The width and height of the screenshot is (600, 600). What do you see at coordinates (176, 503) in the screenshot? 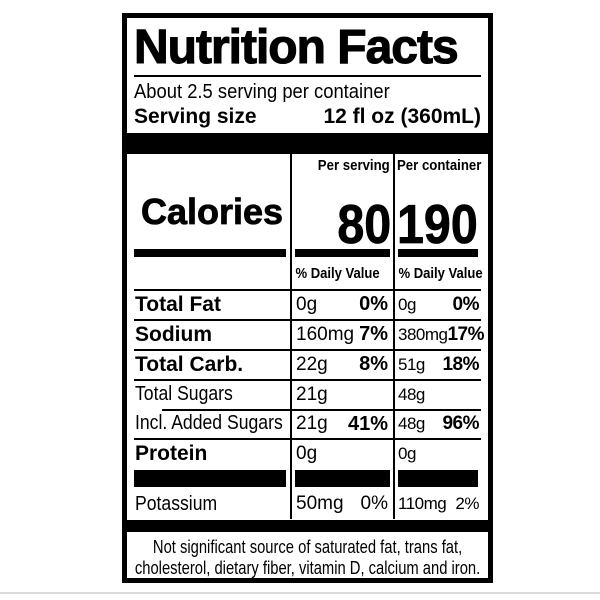
I see `nutrient-name: Potassium` at bounding box center [176, 503].